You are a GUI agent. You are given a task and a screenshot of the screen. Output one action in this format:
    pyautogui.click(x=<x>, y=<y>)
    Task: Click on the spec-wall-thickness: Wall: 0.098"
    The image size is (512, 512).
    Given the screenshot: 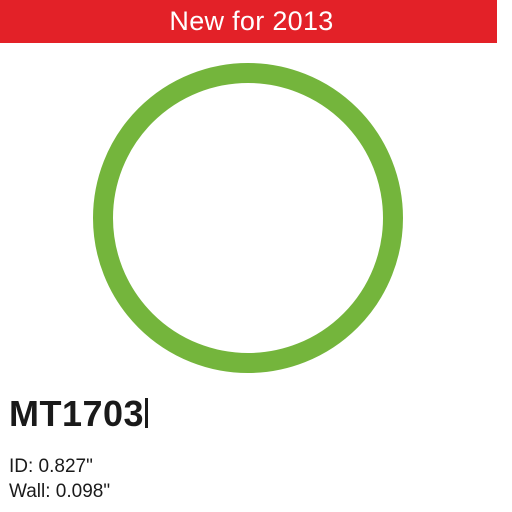 What is the action you would take?
    pyautogui.click(x=60, y=491)
    